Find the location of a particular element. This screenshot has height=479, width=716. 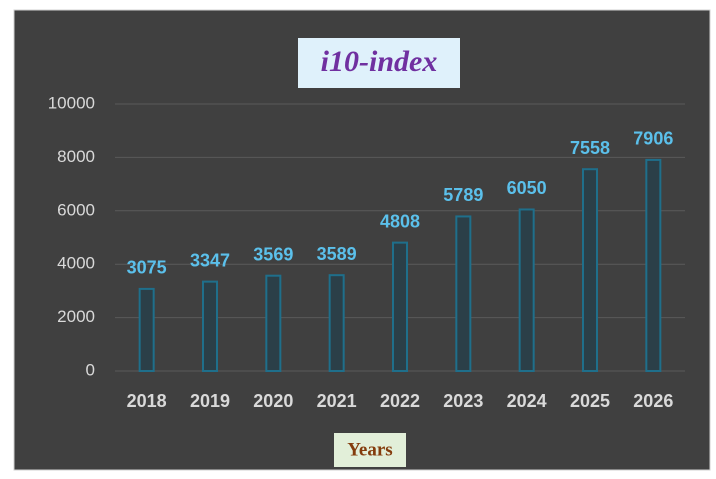

x-tick-label: 2023 is located at coordinates (463, 401).